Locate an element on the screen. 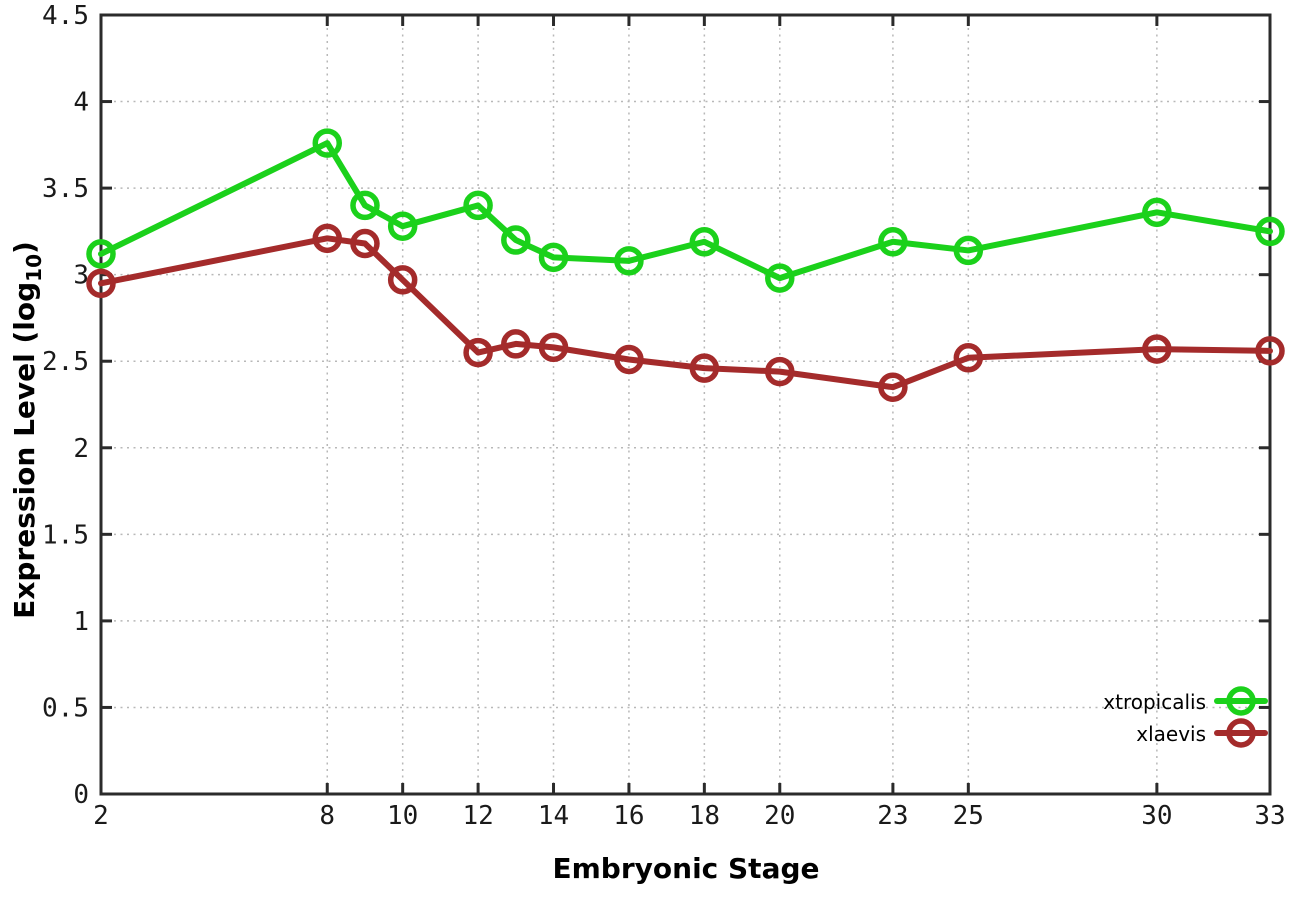 Image resolution: width=1296 pixels, height=907 pixels. x-tick-label: 23 is located at coordinates (892, 816).